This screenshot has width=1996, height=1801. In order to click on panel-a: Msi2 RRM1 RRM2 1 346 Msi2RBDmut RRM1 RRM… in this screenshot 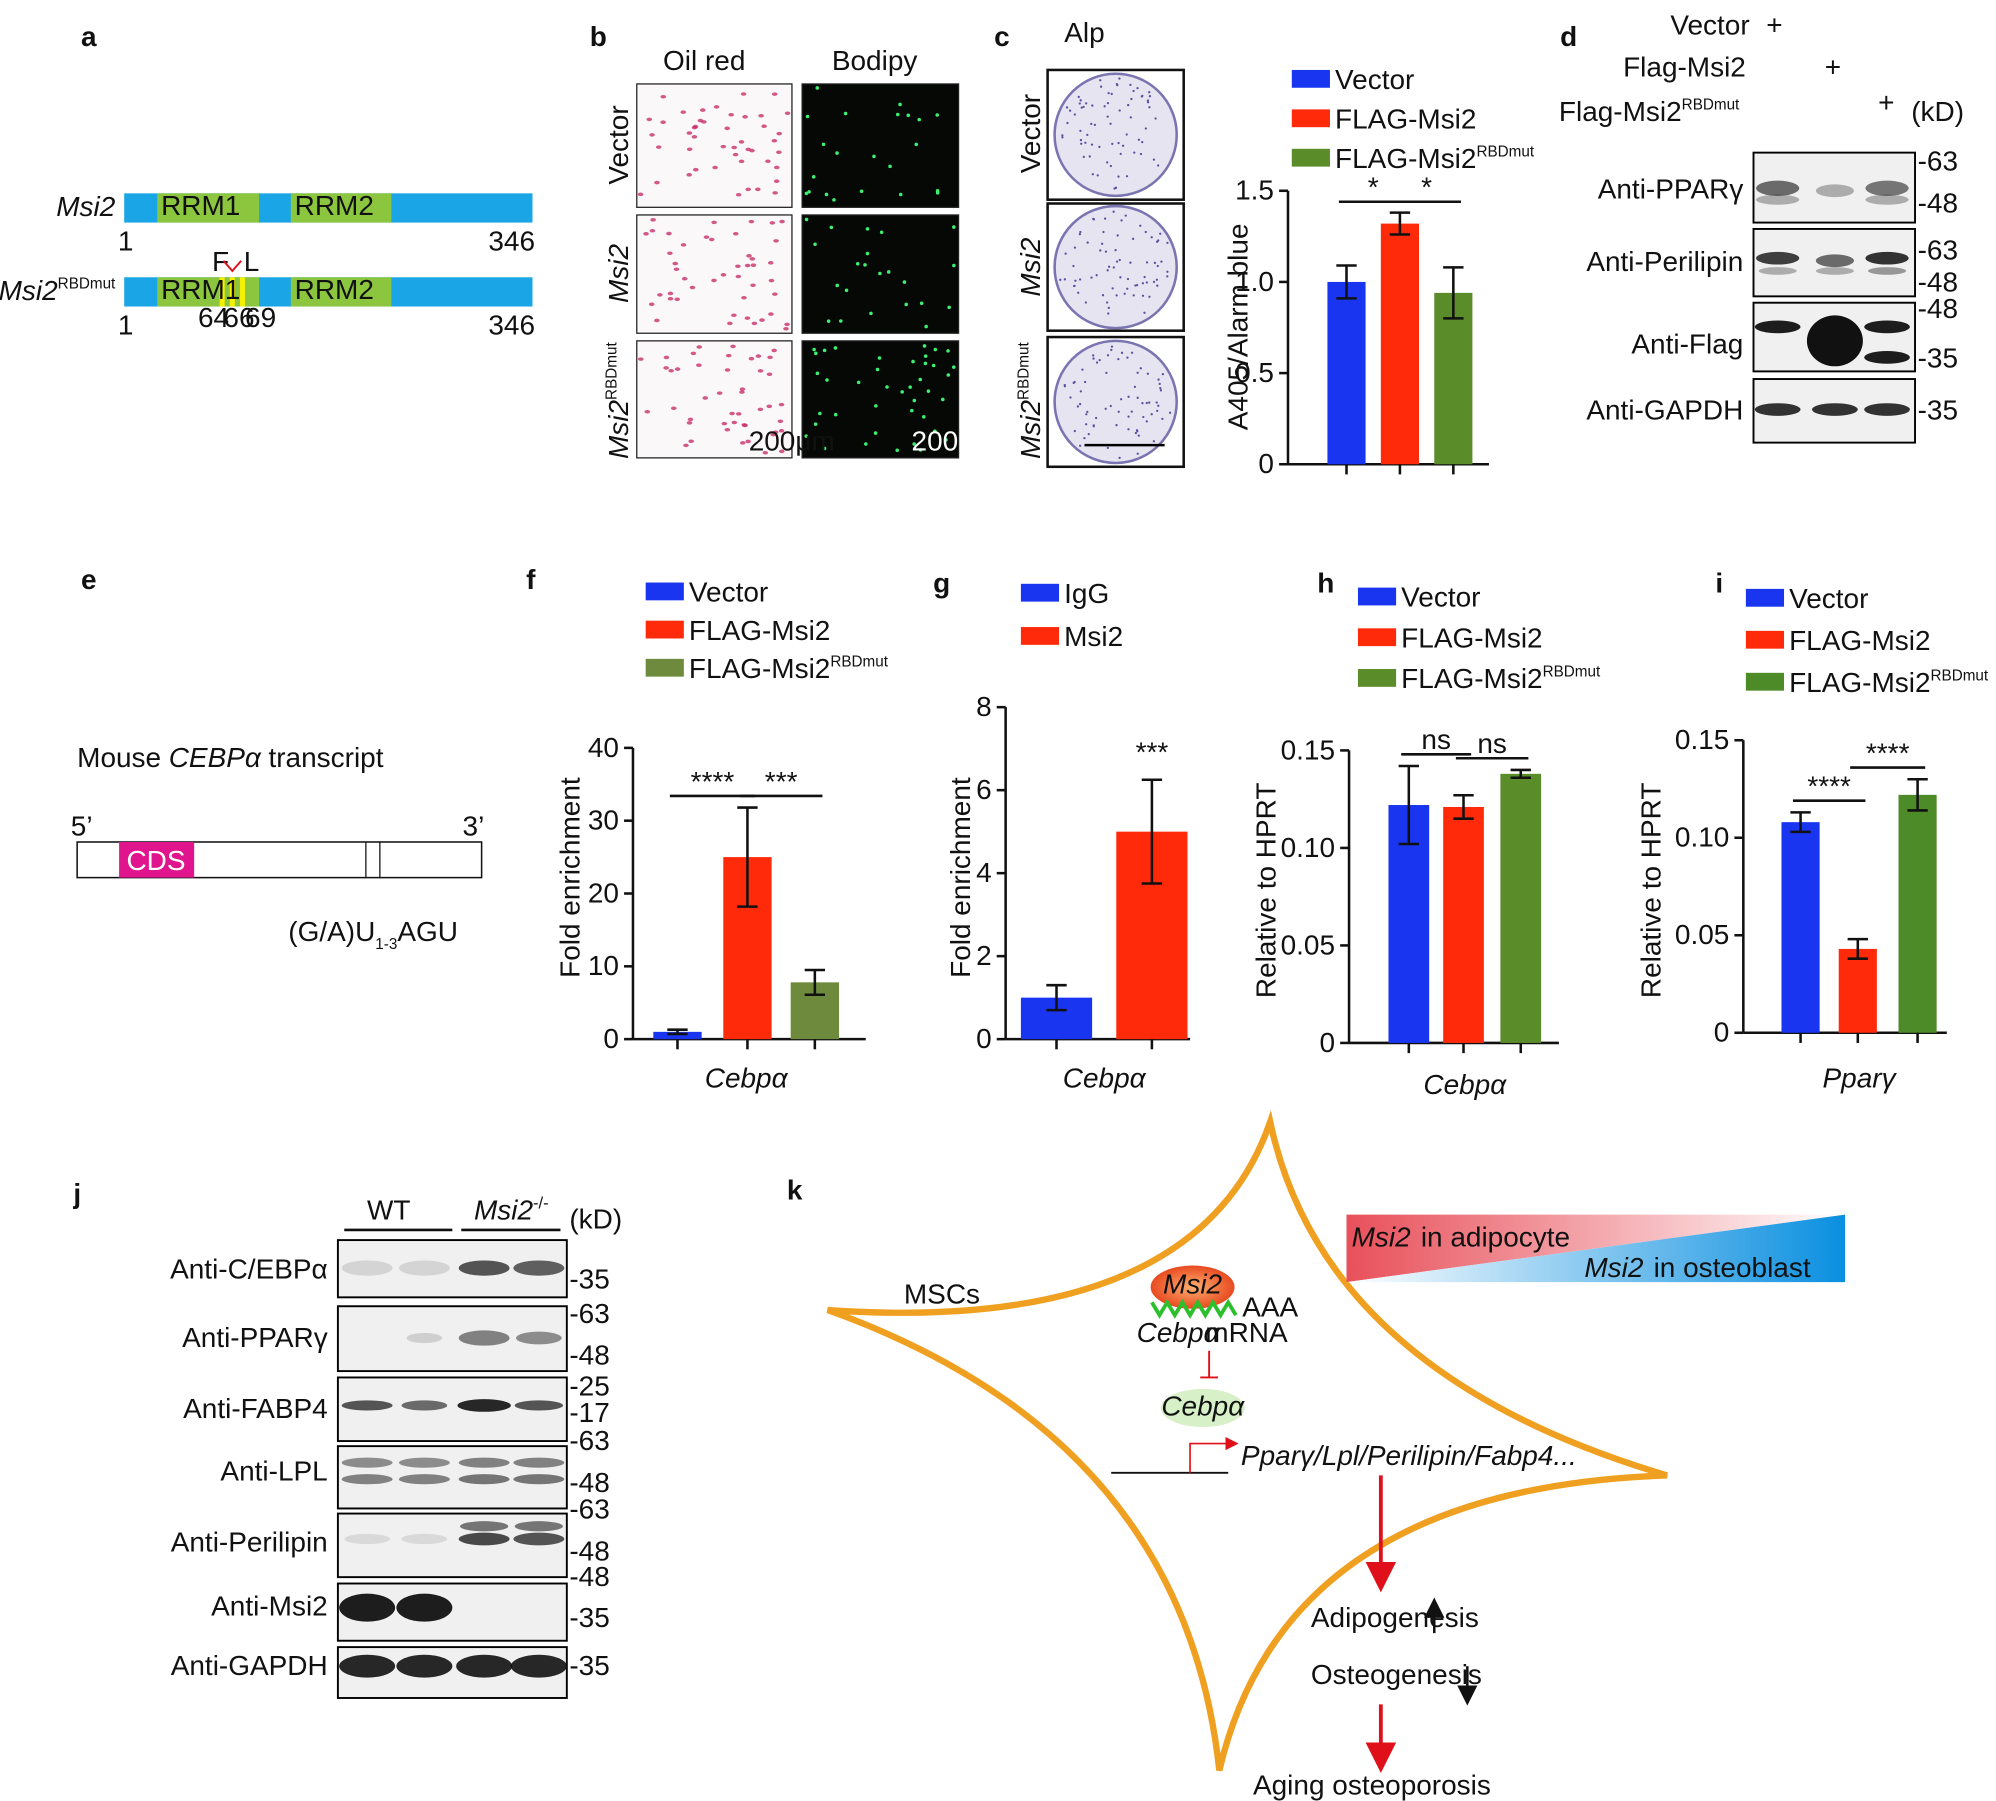, I will do `click(267, 265)`.